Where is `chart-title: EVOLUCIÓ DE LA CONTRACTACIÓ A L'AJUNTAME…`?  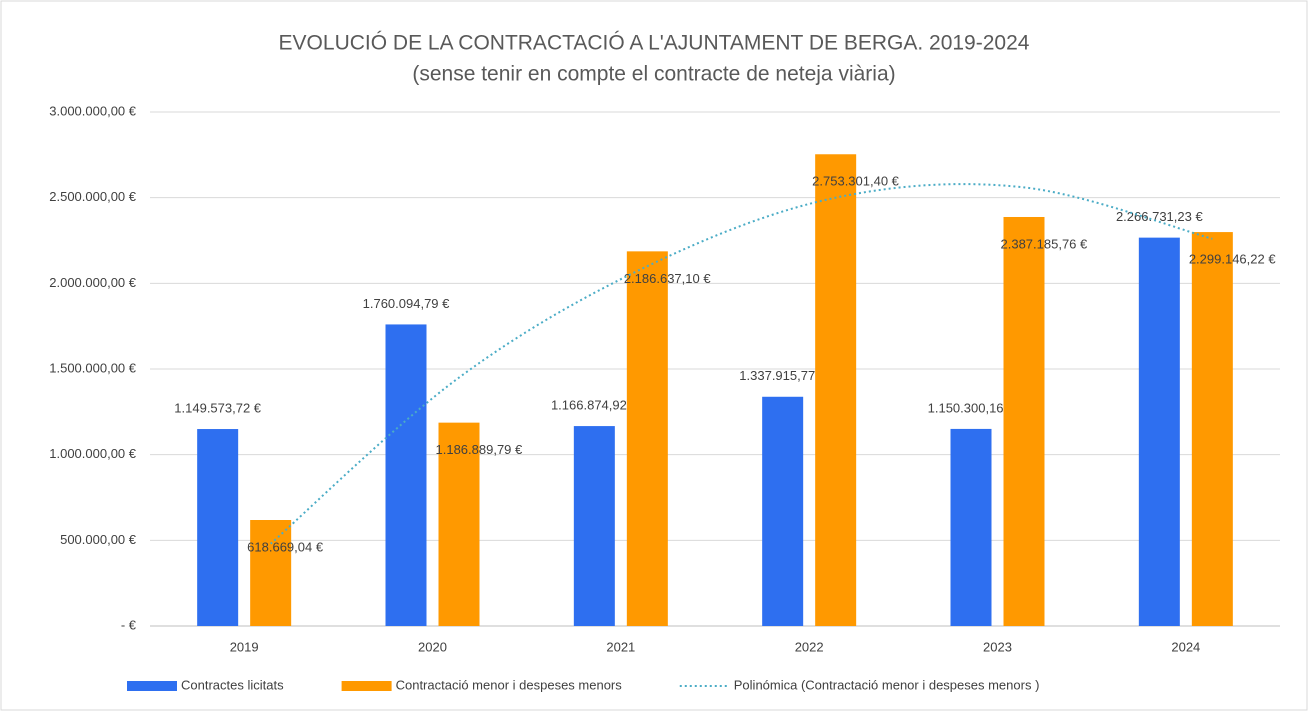 chart-title: EVOLUCIÓ DE LA CONTRACTACIÓ A L'AJUNTAME… is located at coordinates (654, 43).